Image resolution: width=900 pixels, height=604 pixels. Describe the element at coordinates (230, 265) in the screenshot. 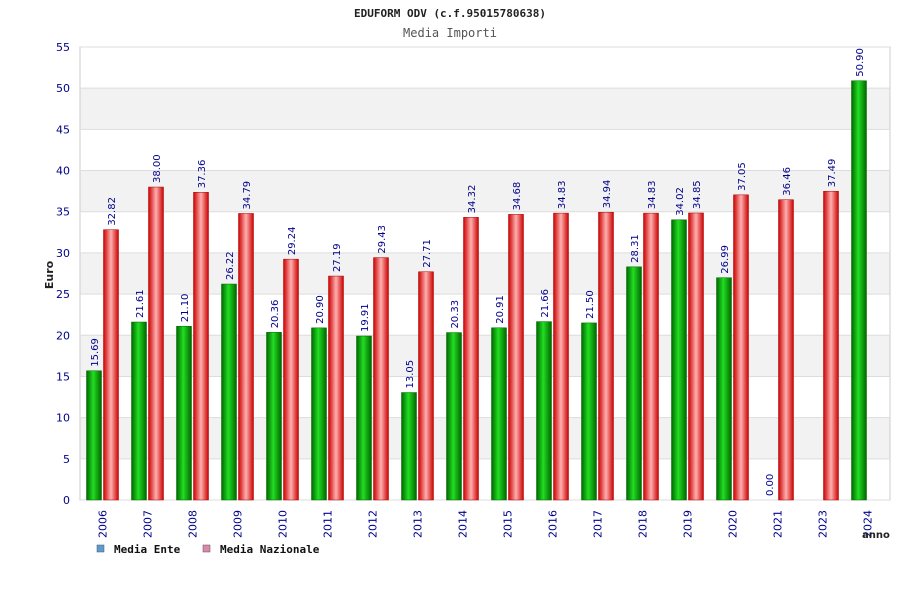

I see `data-label: 26.22` at that location.